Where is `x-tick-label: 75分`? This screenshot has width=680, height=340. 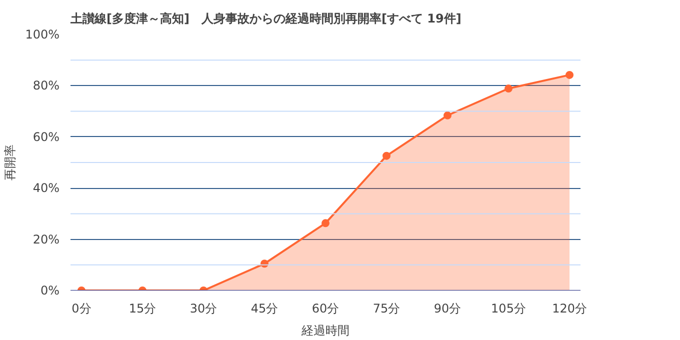 x-tick-label: 75分 is located at coordinates (386, 309).